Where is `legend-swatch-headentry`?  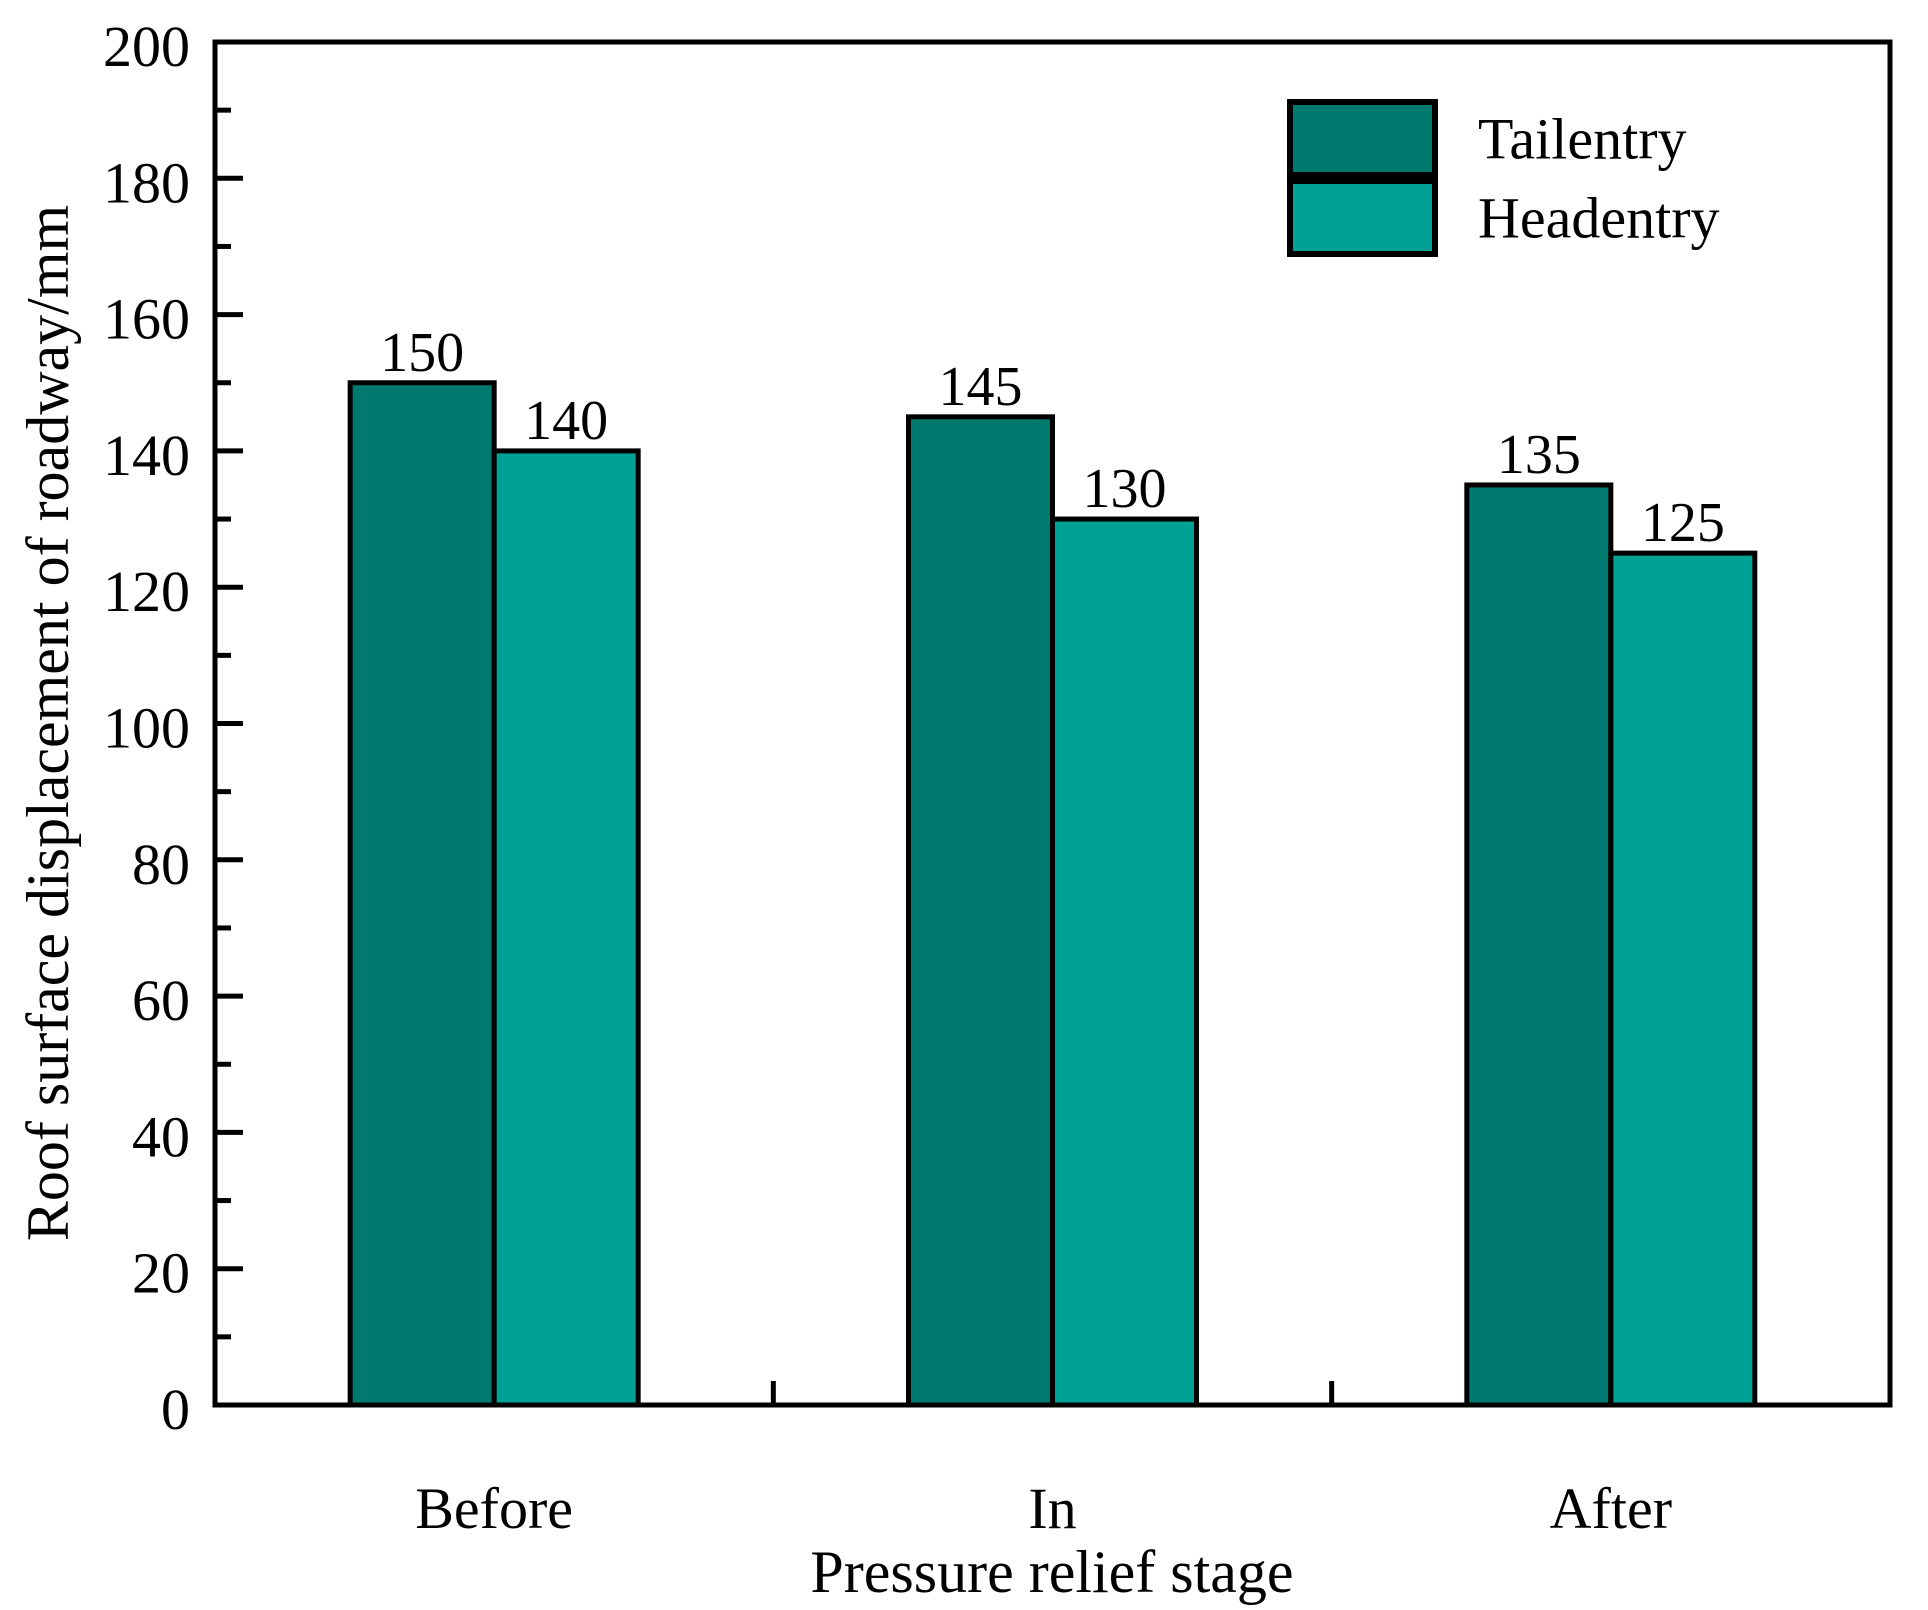
legend-swatch-headentry is located at coordinates (1362, 217).